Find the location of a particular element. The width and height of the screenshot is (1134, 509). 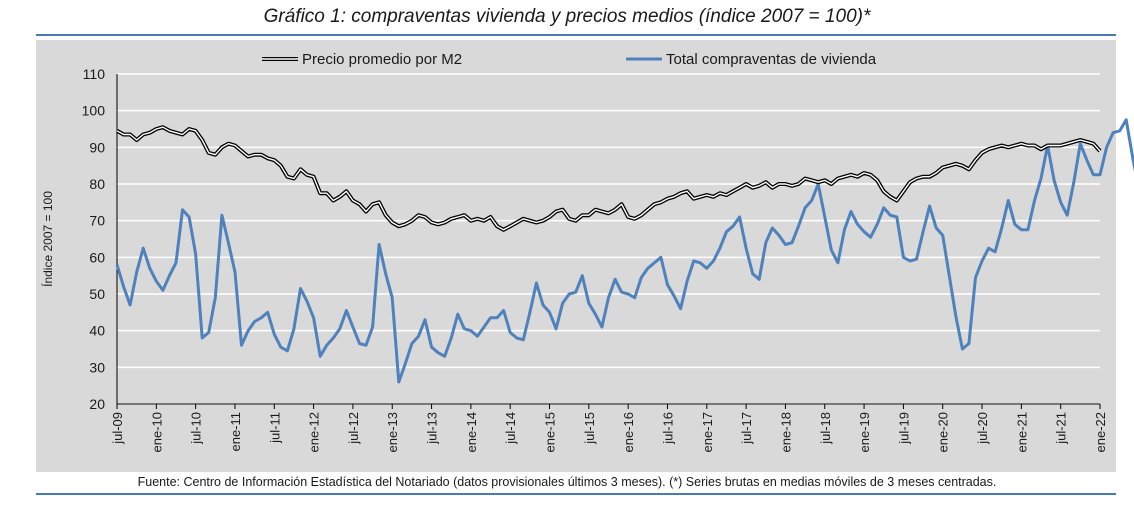

x-tick-label: jul-13 is located at coordinates (432, 428).